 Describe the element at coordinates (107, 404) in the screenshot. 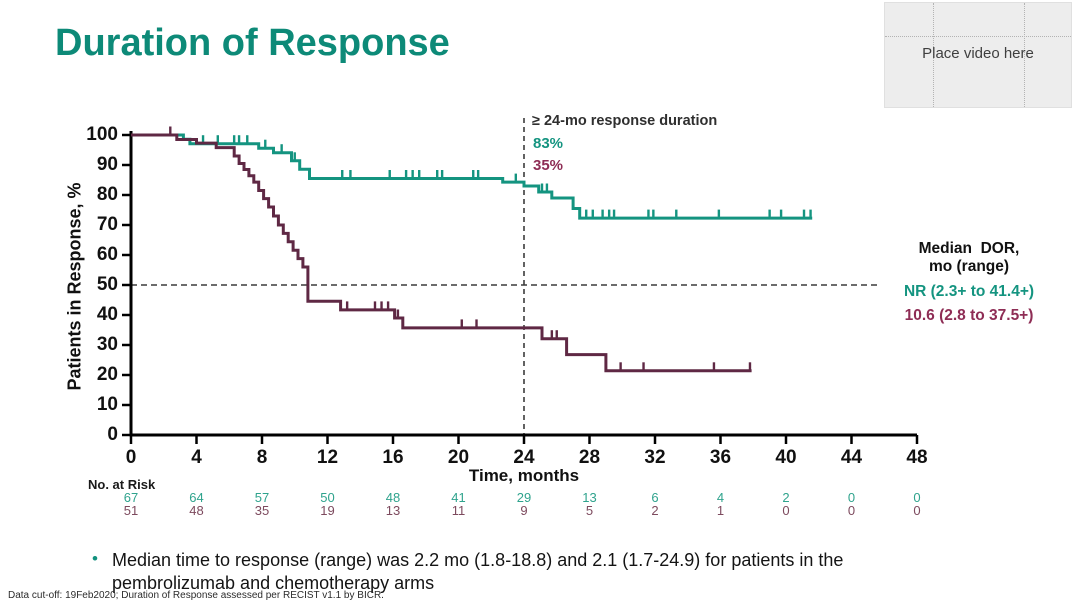

I see `y-tick-label: 10` at that location.